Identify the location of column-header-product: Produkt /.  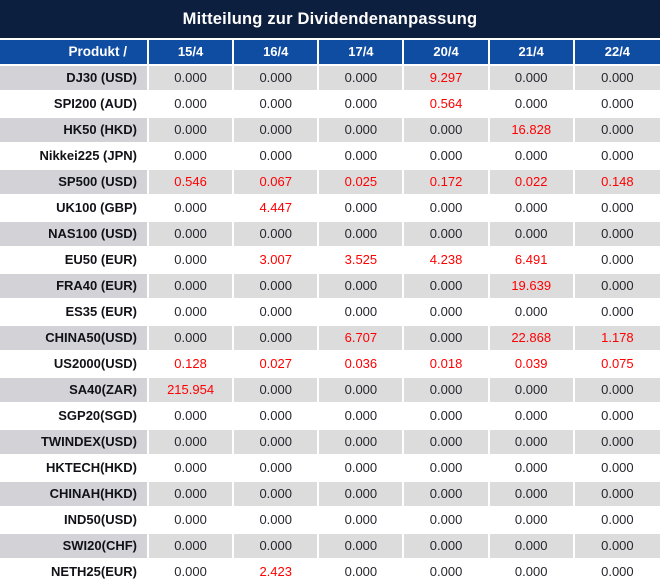
(74, 53).